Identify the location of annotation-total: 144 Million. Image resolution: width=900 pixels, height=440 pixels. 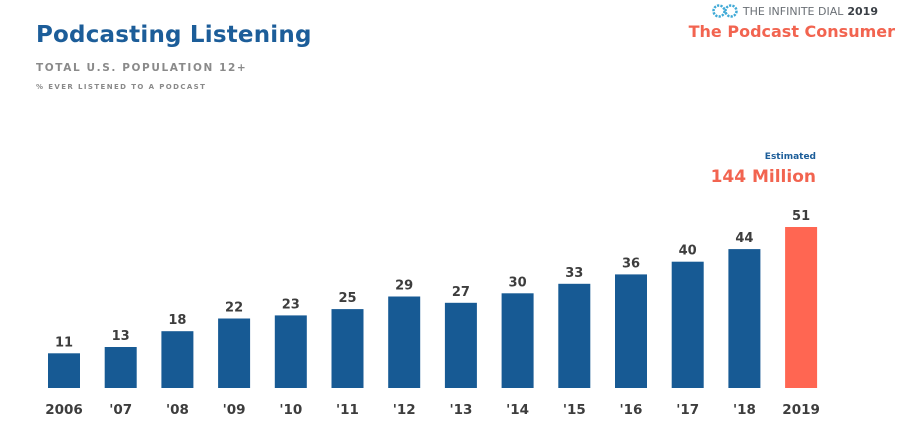
(763, 177).